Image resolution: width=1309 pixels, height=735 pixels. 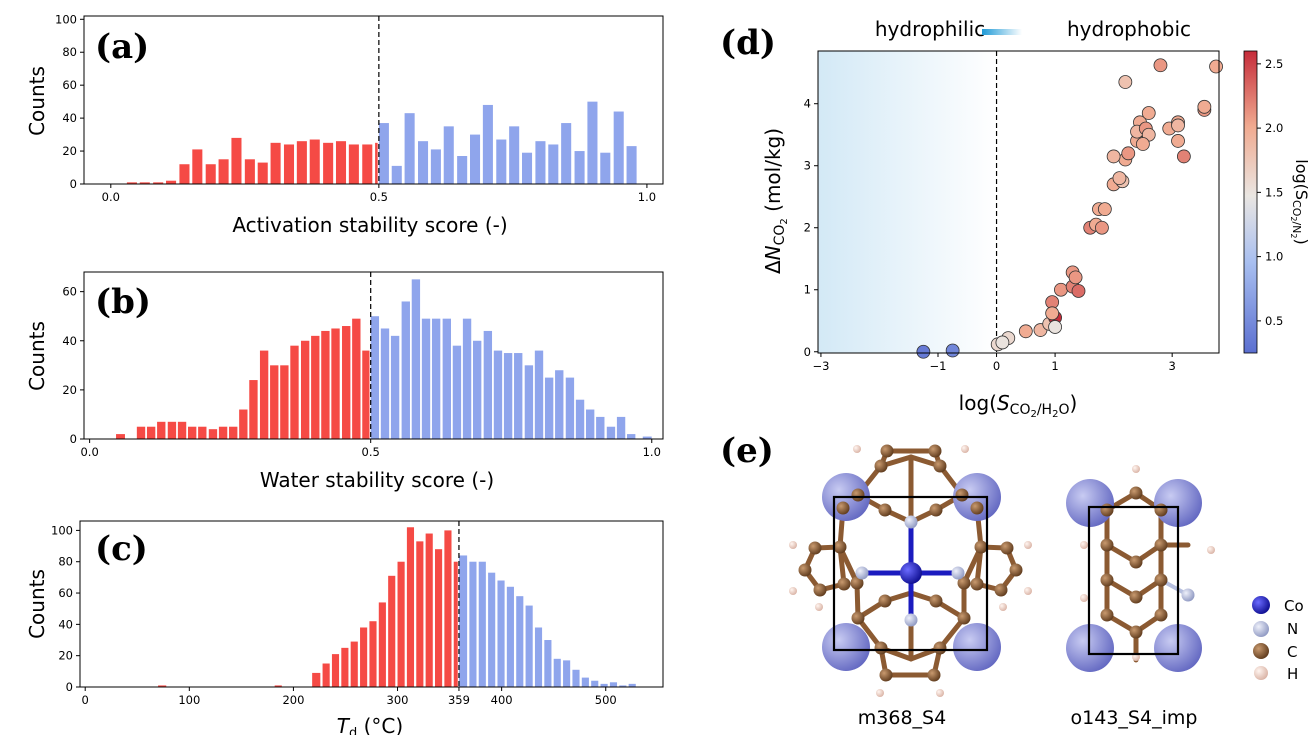 What do you see at coordinates (820, 366) in the screenshot?
I see `d-xtick-label-0: −3` at bounding box center [820, 366].